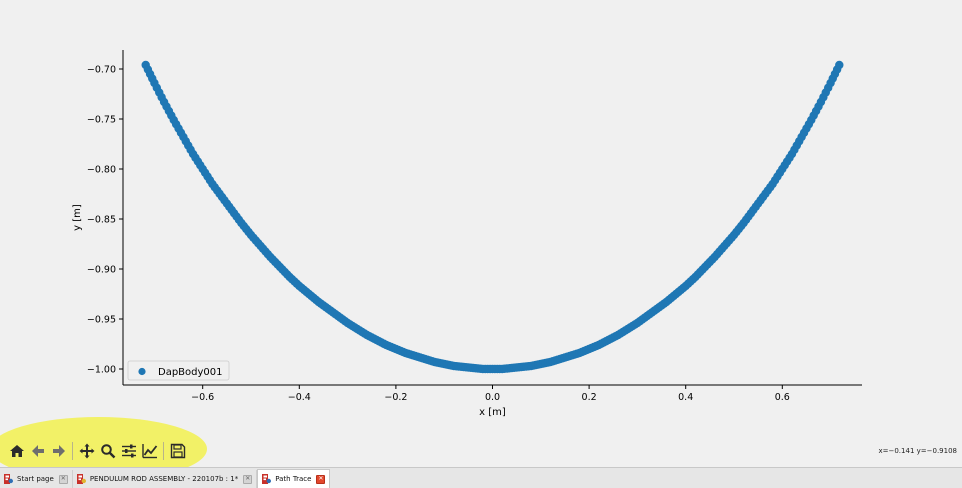  I want to click on edit-curves-icon, so click(149, 451).